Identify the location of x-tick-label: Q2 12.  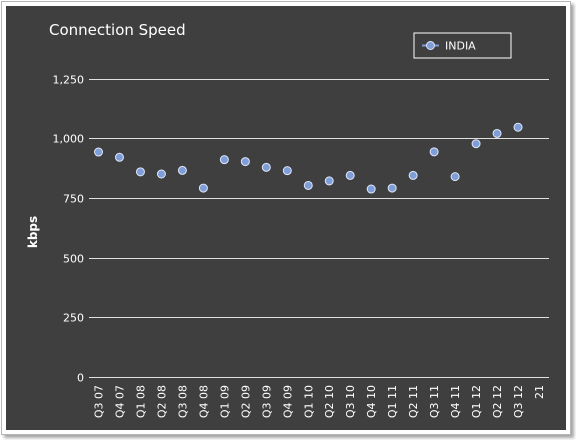
(497, 401).